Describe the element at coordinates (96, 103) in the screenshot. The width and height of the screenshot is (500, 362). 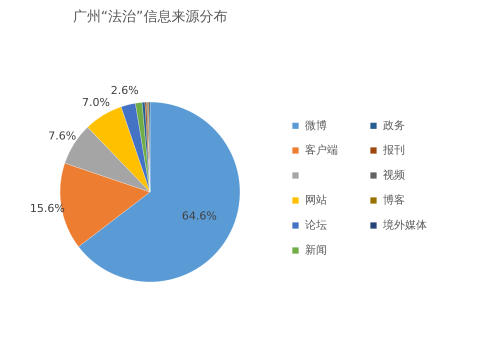
I see `data-label: 7.0%` at that location.